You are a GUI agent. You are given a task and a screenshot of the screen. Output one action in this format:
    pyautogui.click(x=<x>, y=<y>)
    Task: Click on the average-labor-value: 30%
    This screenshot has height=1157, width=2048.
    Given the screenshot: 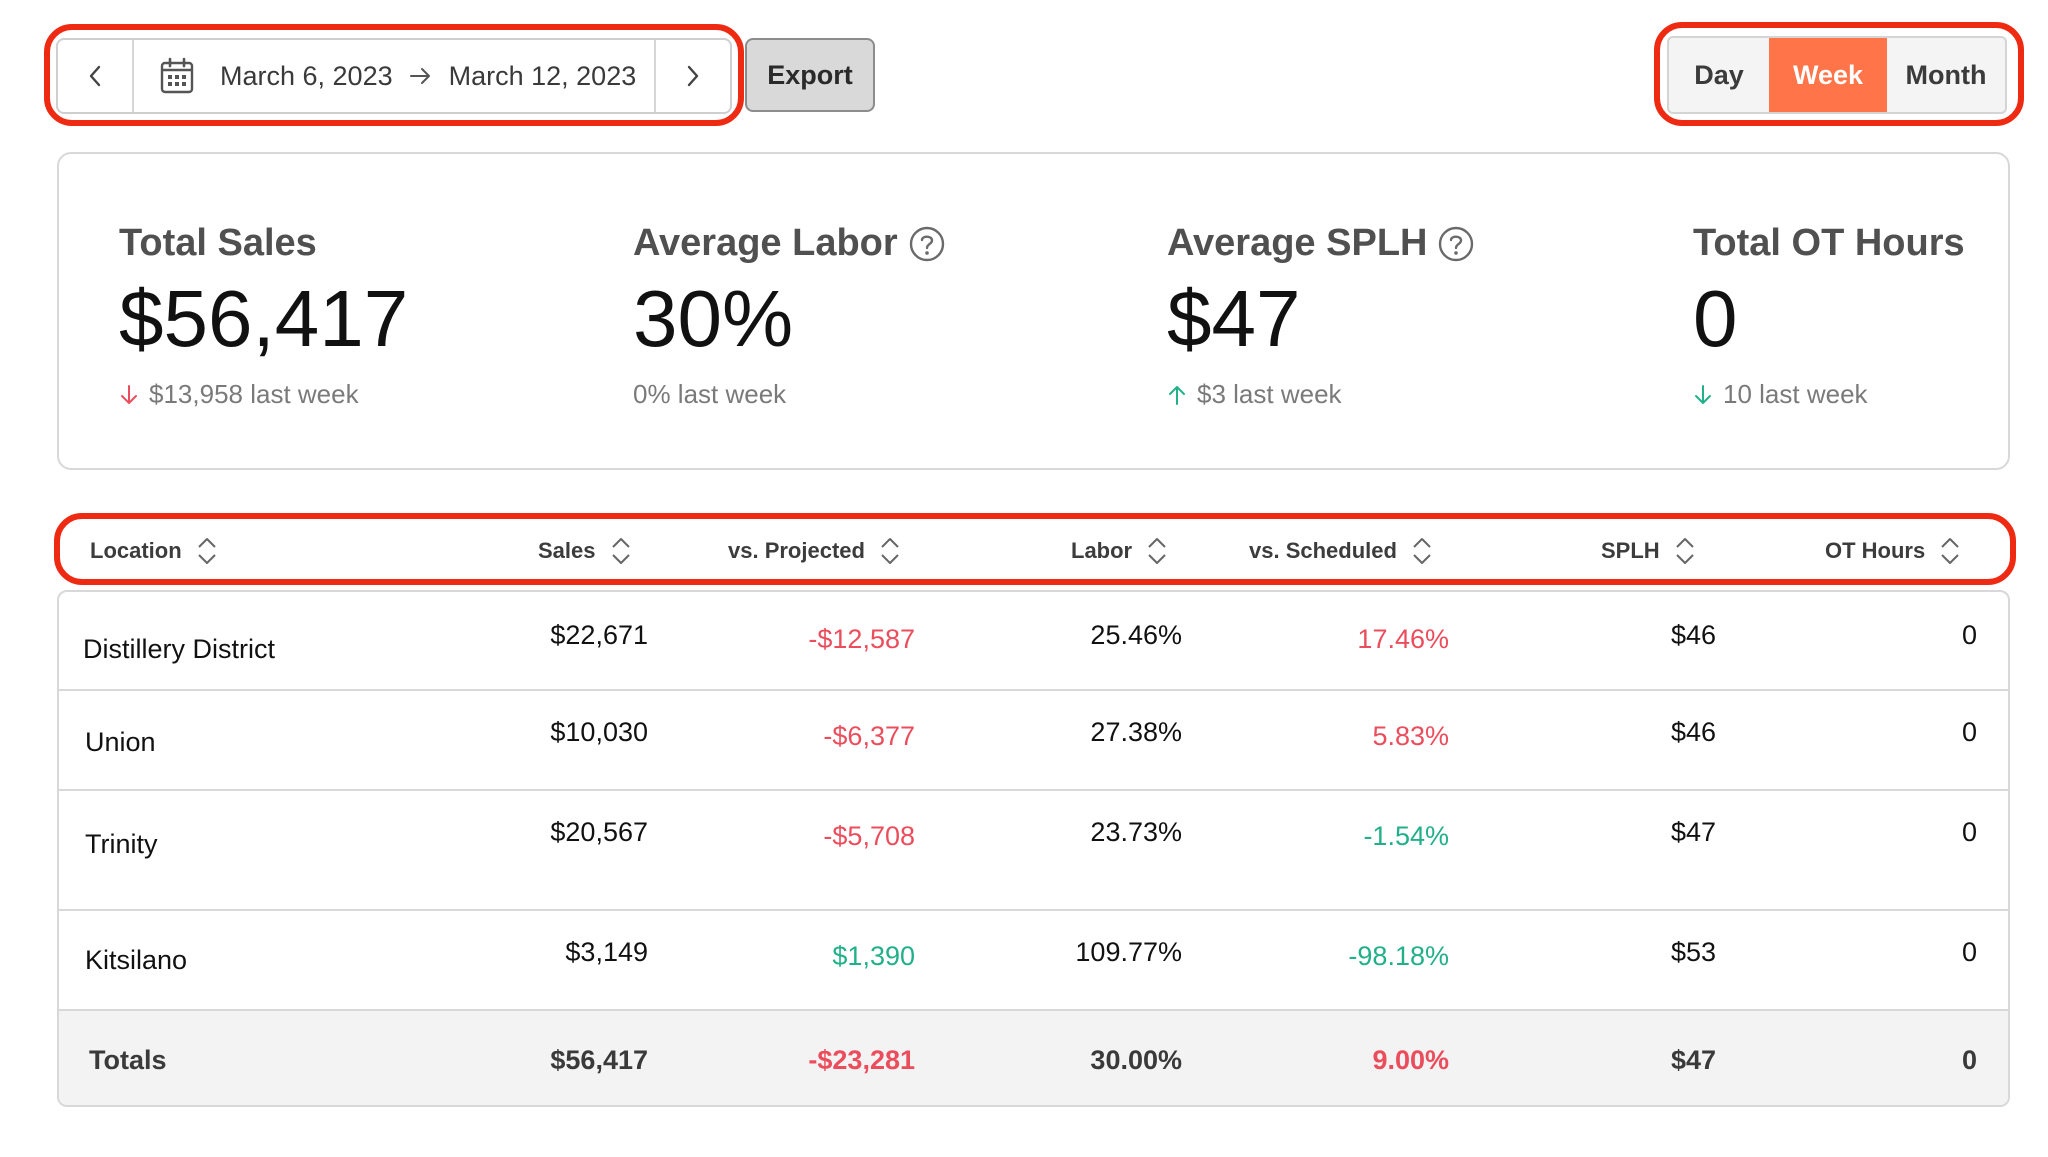 What is the action you would take?
    pyautogui.click(x=713, y=318)
    